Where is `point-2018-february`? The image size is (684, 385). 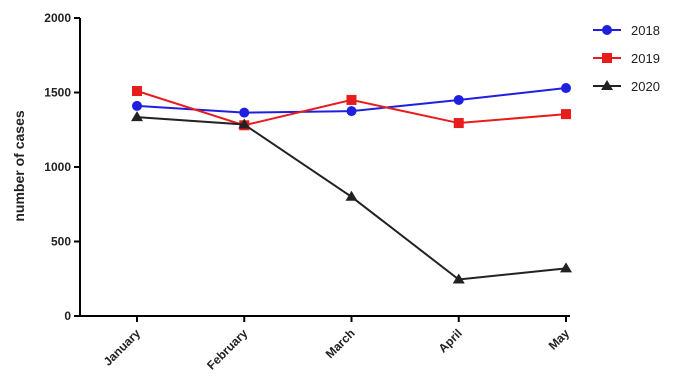
point-2018-february is located at coordinates (244, 112).